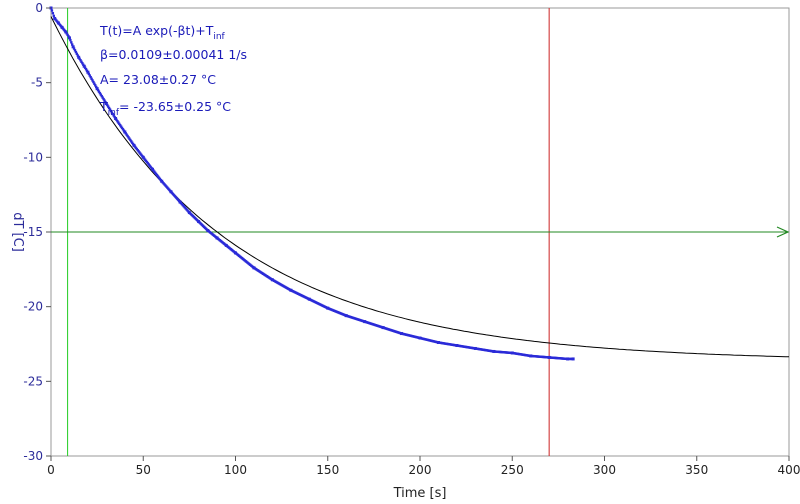 Image resolution: width=800 pixels, height=504 pixels. Describe the element at coordinates (51, 470) in the screenshot. I see `x-tick-label: 0` at that location.